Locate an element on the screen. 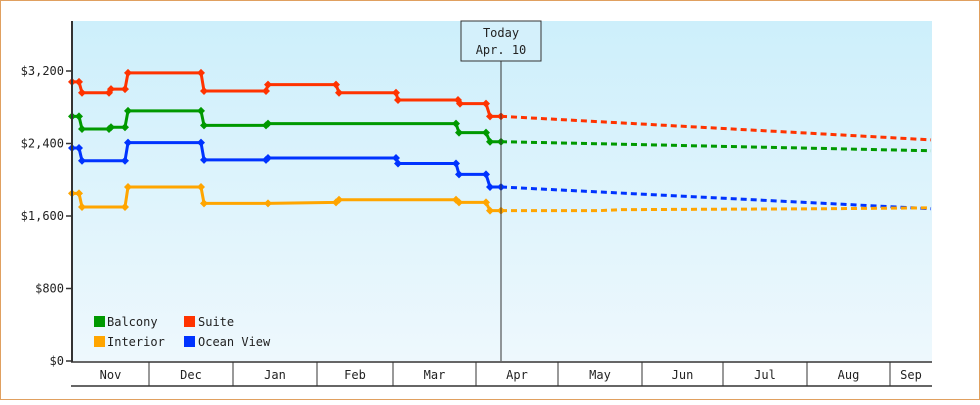 This screenshot has width=980, height=405. legend-item-ocean-view: Ocean View is located at coordinates (227, 342).